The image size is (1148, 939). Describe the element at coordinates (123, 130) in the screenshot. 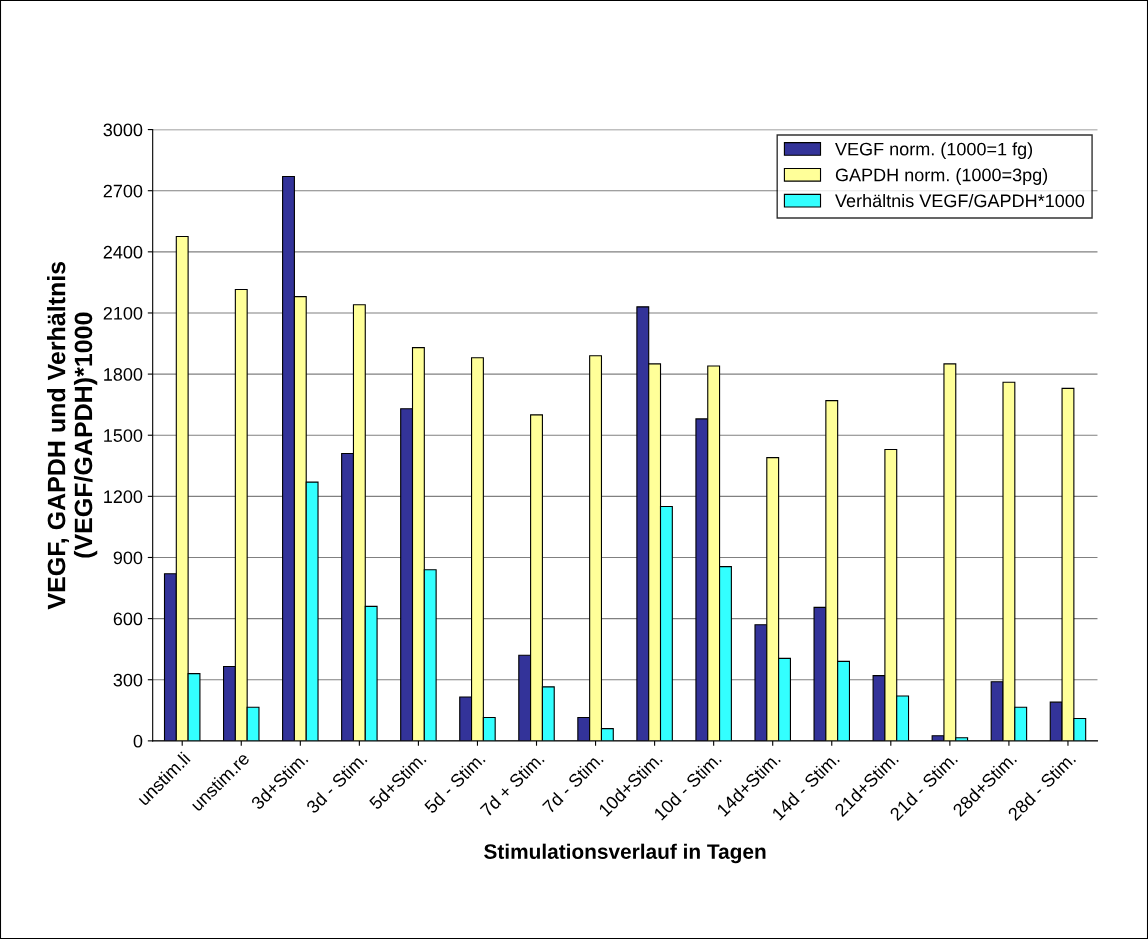

I see `y-tick-label: 3000` at that location.